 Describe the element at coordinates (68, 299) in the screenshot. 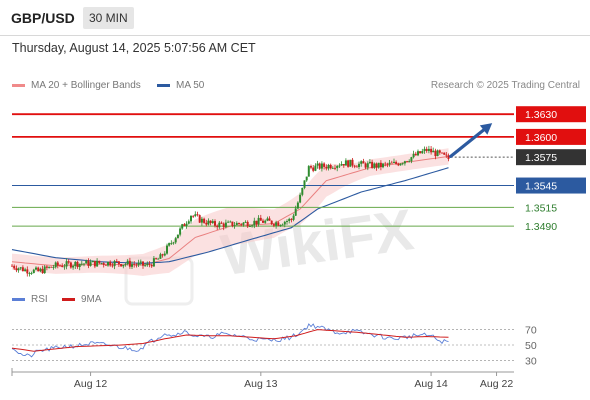

I see `legend-9ma-swatch` at that location.